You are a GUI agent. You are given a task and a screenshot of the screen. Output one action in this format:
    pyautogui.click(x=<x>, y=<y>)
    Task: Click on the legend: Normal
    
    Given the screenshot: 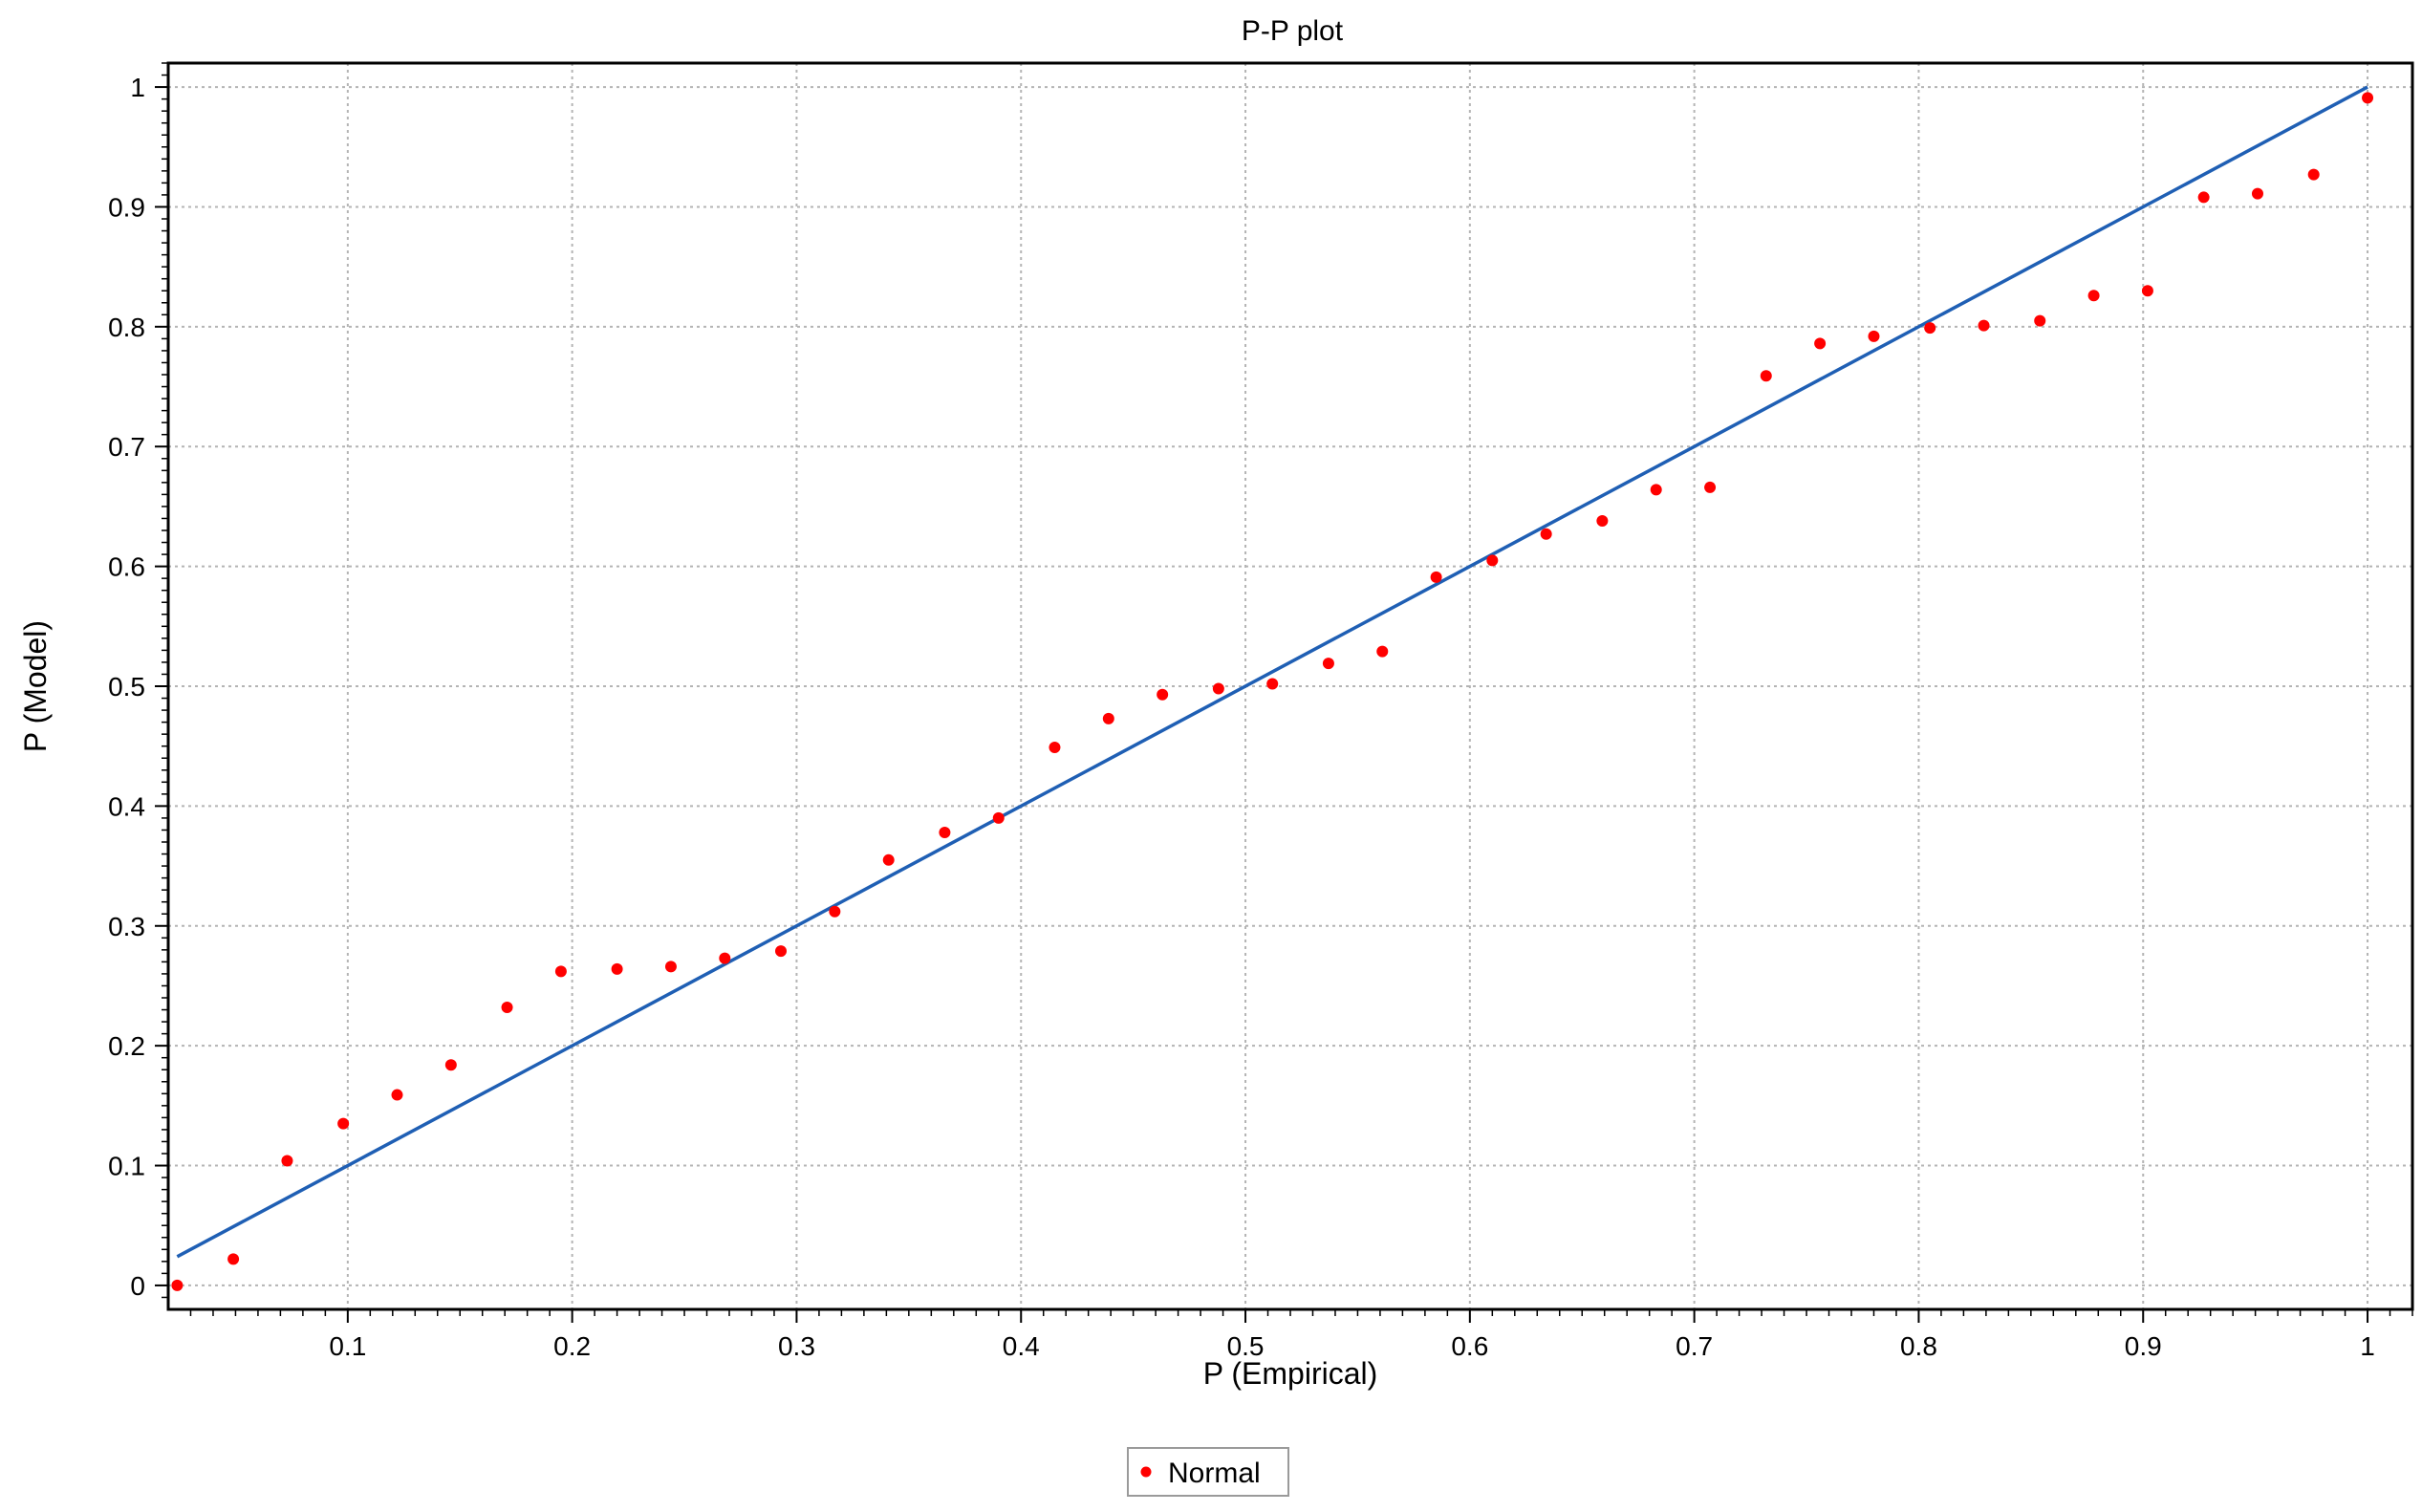 What is the action you would take?
    pyautogui.click(x=1208, y=1472)
    